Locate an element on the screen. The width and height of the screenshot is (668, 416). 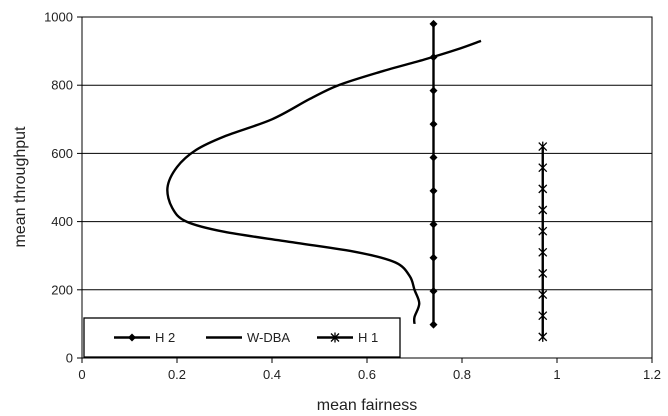
legend: H 2 W-DBA H 1 is located at coordinates (242, 337).